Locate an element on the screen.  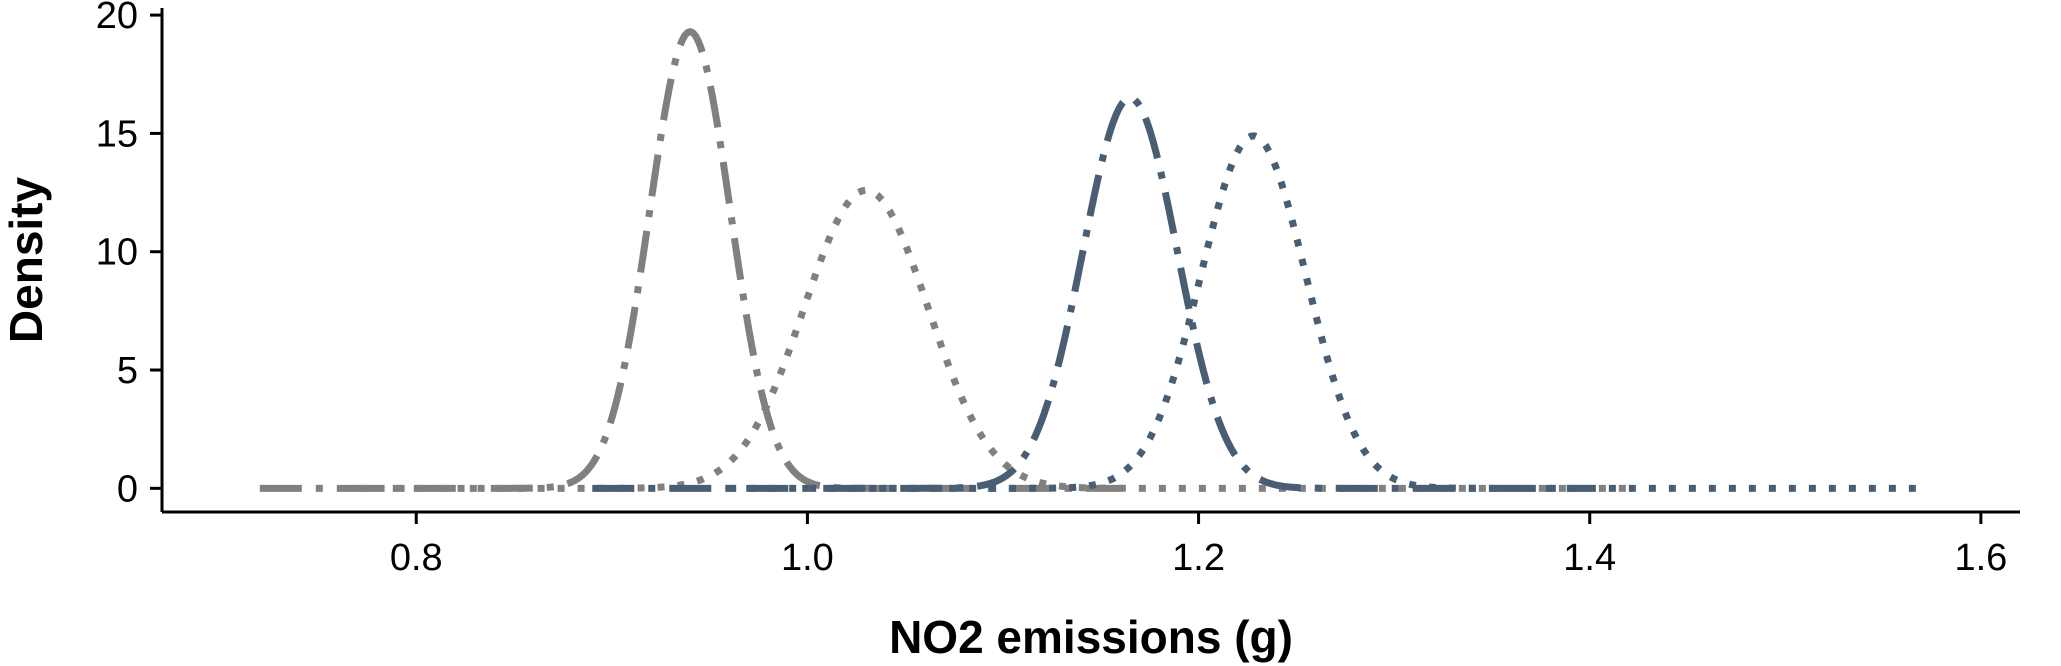
x-tick-label: 1.2 is located at coordinates (1198, 558).